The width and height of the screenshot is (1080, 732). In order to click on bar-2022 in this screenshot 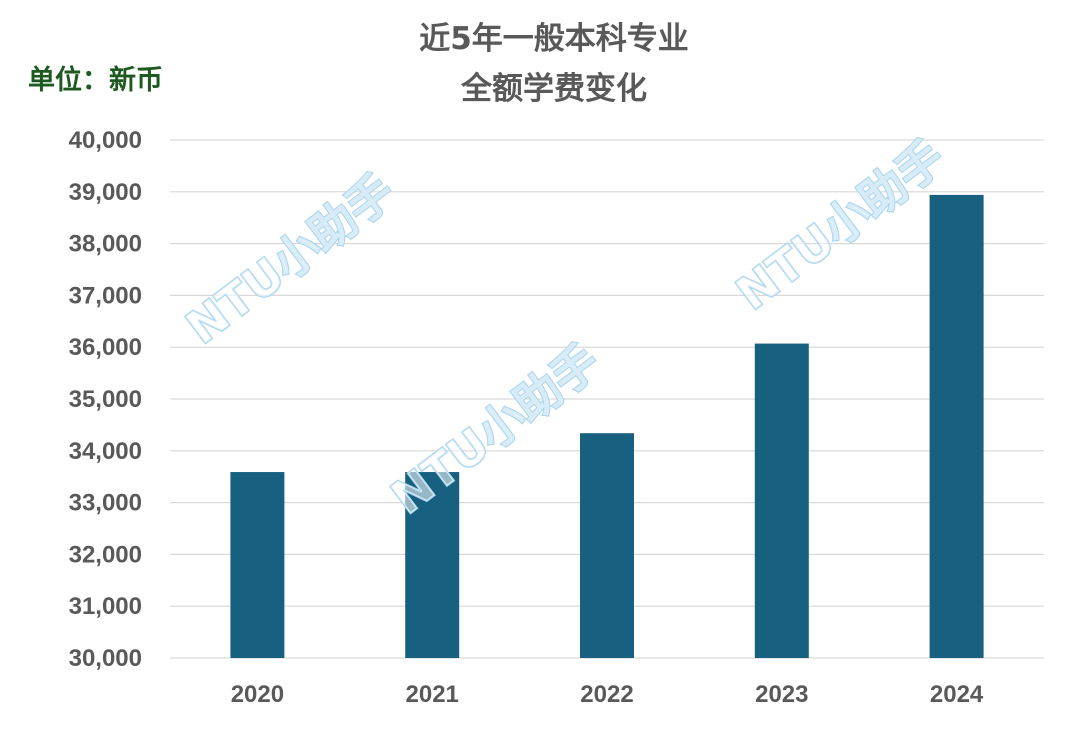, I will do `click(607, 545)`.